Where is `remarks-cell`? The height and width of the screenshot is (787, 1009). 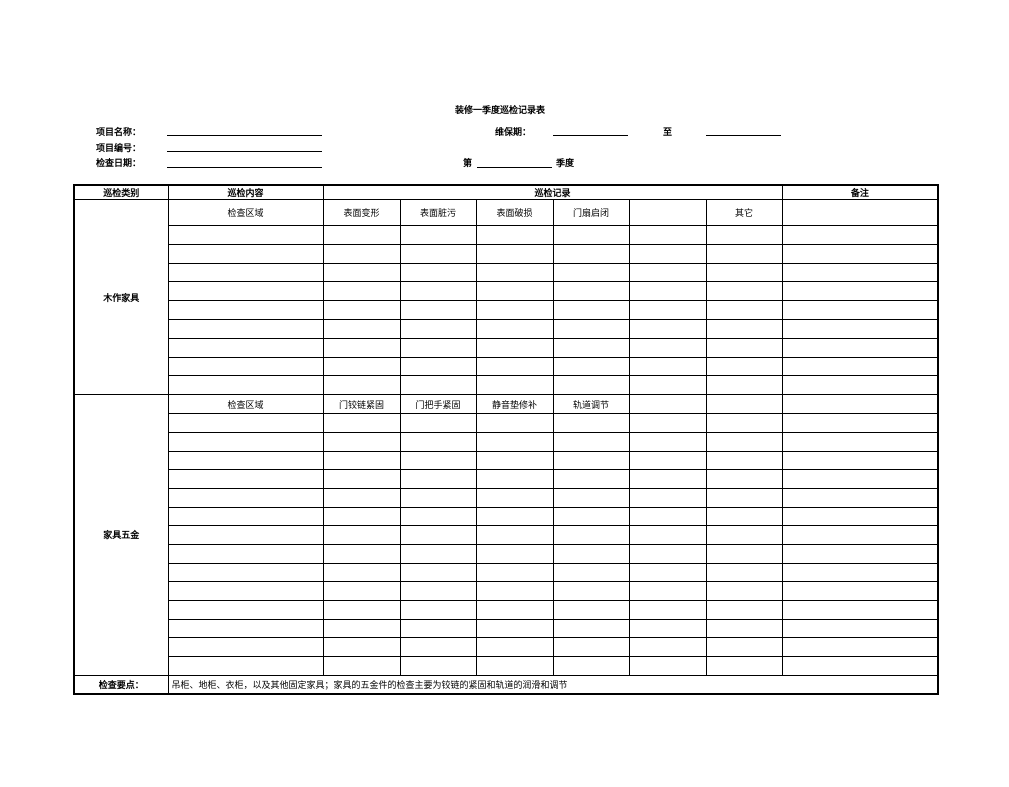 remarks-cell is located at coordinates (860, 404).